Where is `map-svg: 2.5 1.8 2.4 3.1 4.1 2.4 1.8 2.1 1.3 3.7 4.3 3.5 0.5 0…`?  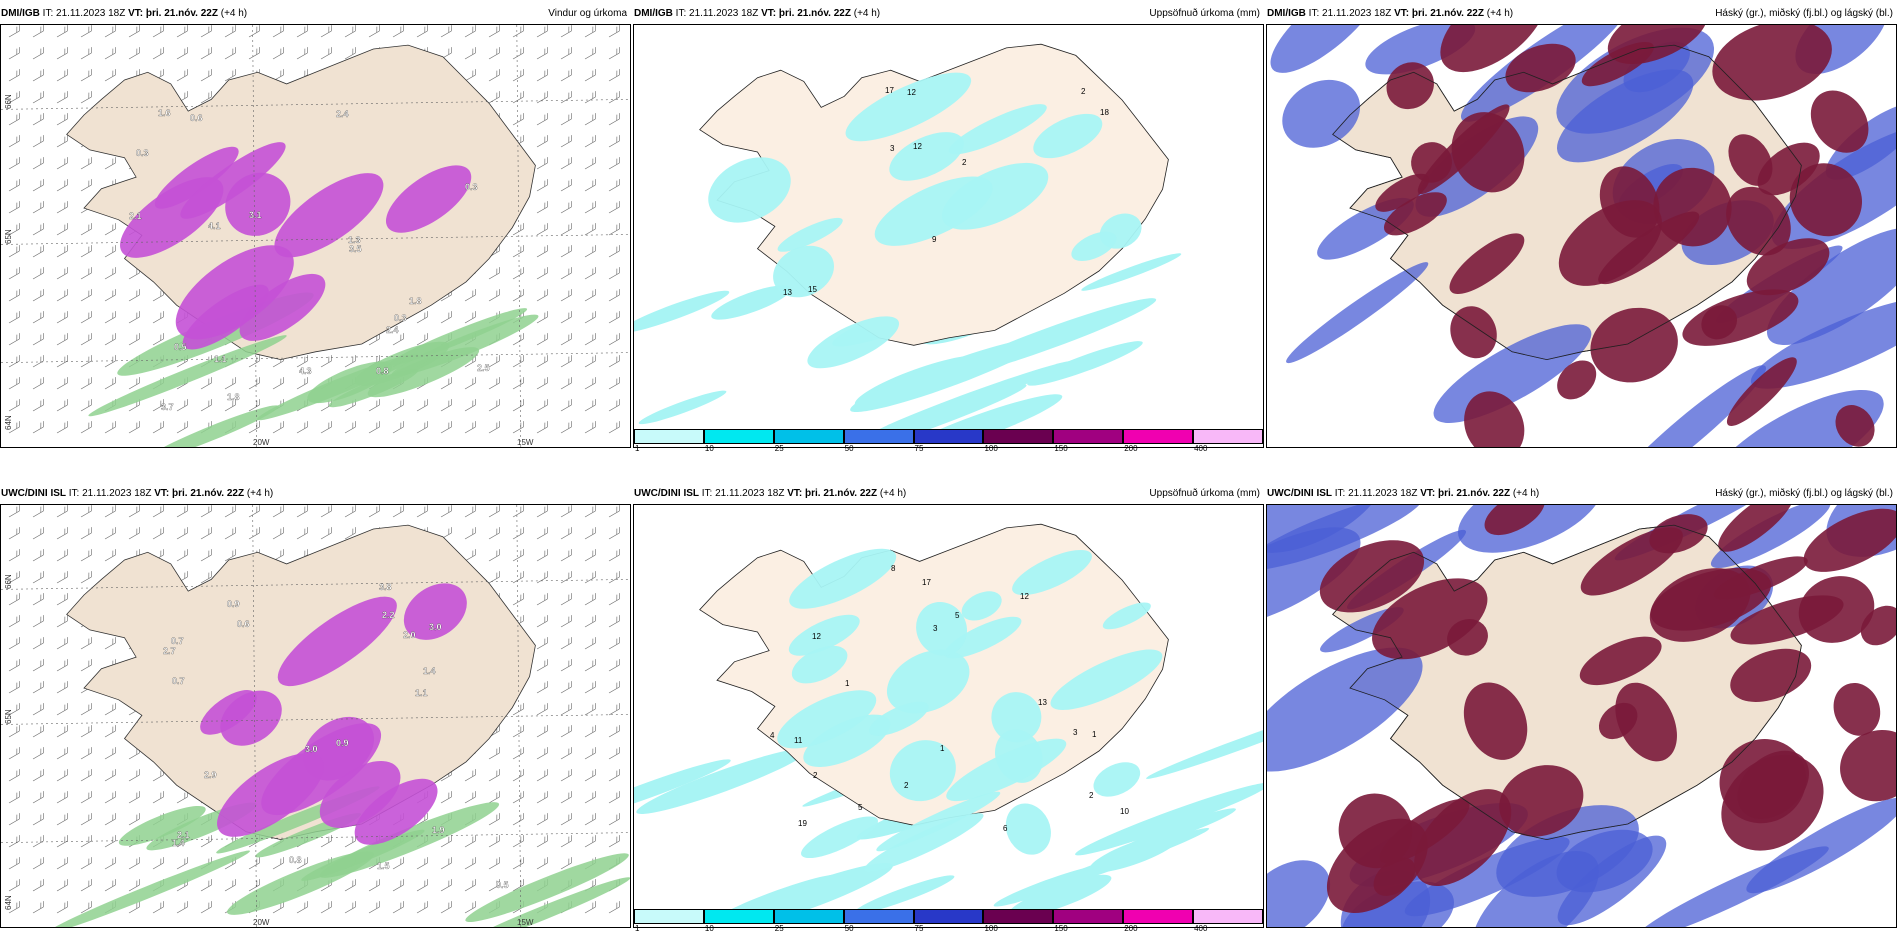
map-svg: 2.5 1.8 2.4 3.1 4.1 2.4 1.8 2.1 1.3 3.7 4.3 3.5 0.5 0… is located at coordinates (315, 236).